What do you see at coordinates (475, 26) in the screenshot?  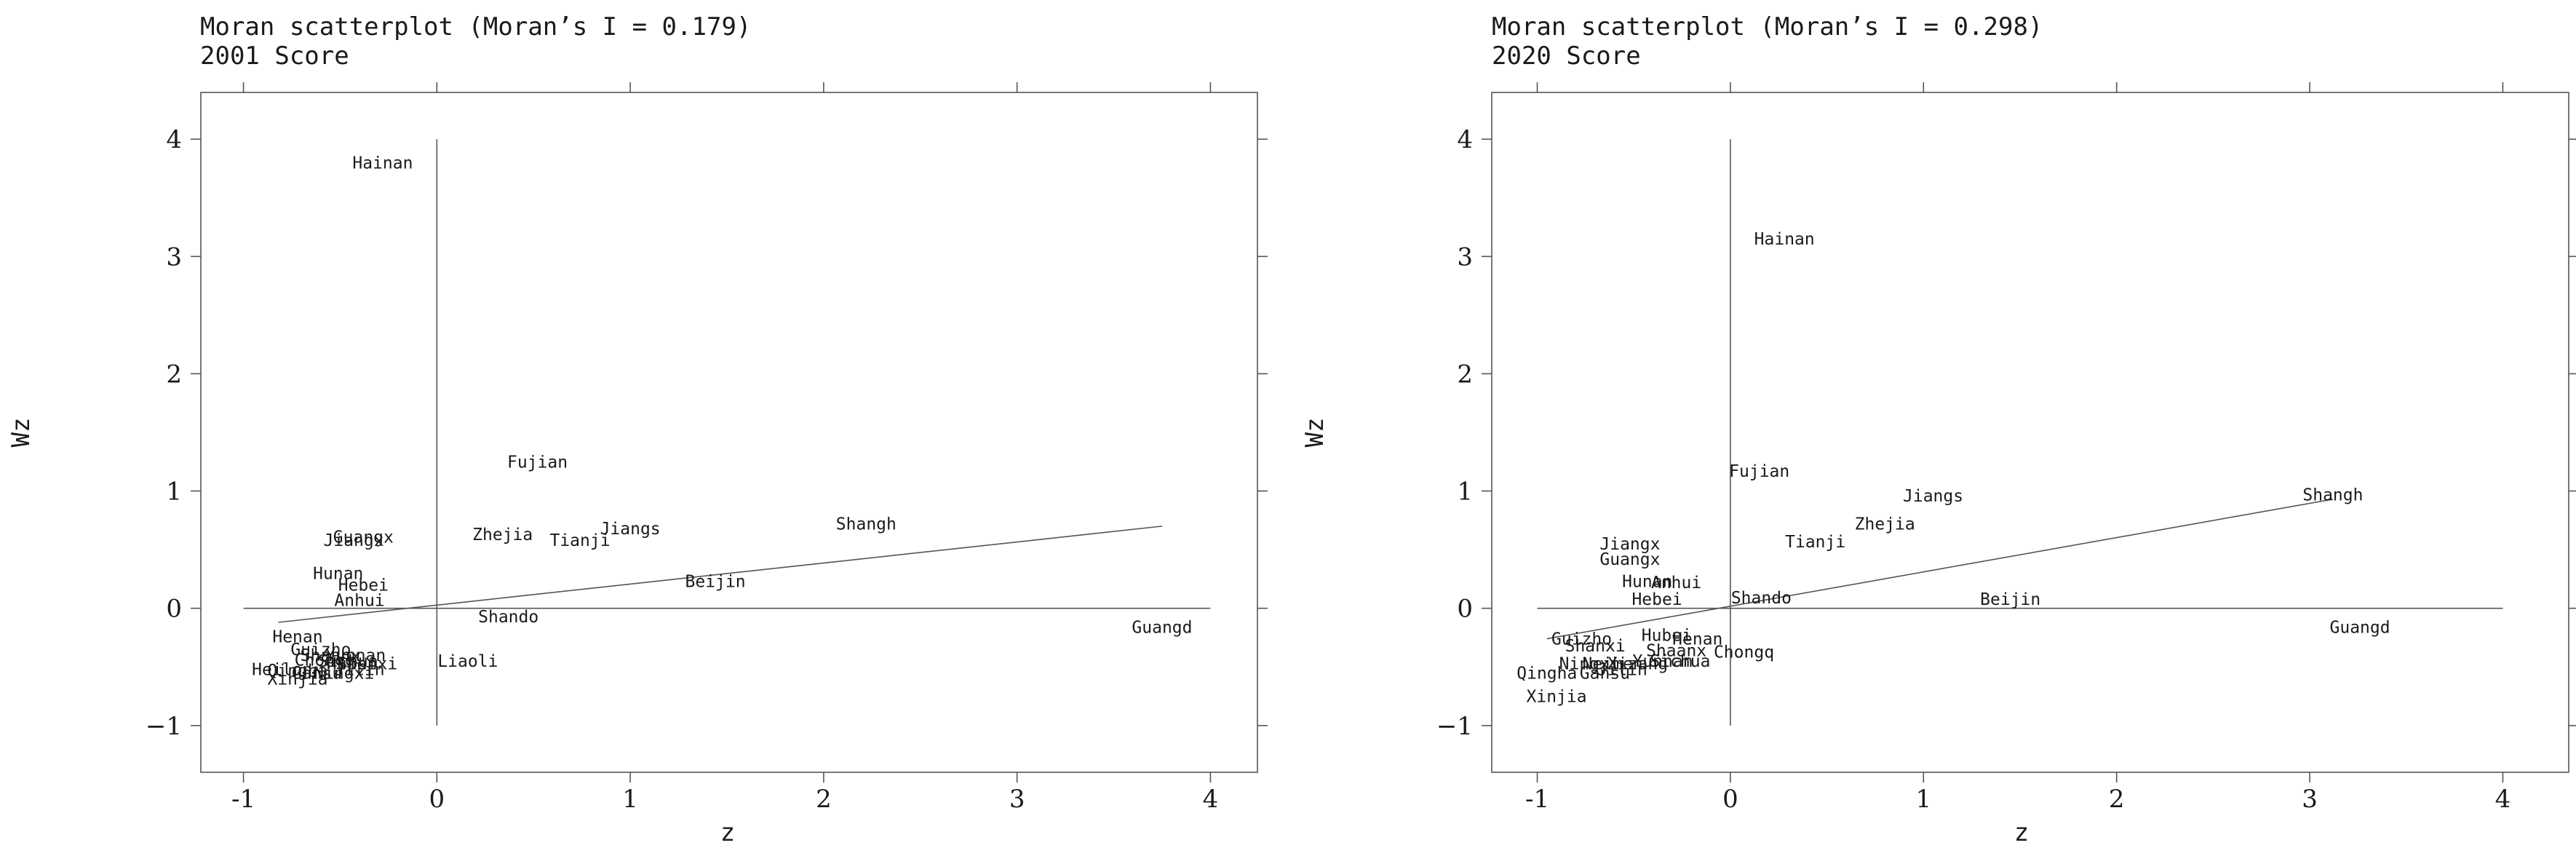 I see `chart-title: Moran scatterplot (Moran’s I = 0.179)` at bounding box center [475, 26].